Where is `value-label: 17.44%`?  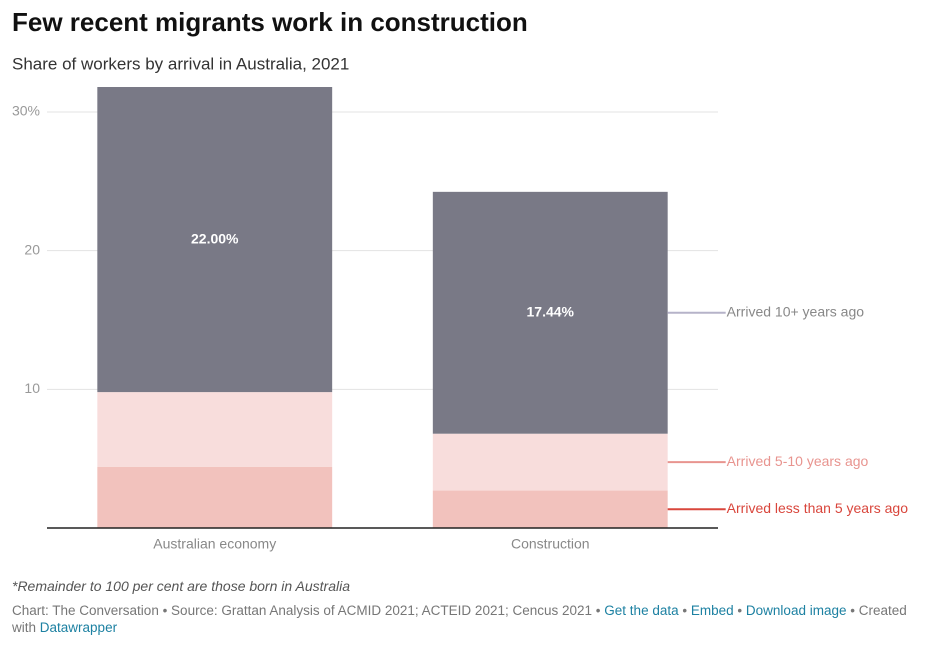
value-label: 17.44% is located at coordinates (551, 311).